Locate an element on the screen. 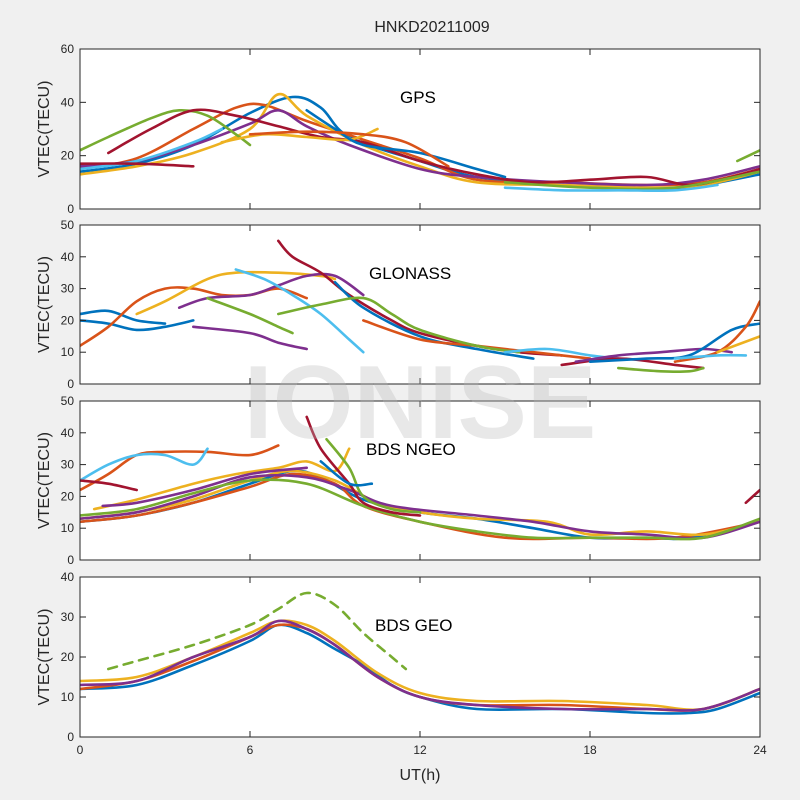 Image resolution: width=800 pixels, height=800 pixels. x-tick-label: 0 is located at coordinates (80, 750).